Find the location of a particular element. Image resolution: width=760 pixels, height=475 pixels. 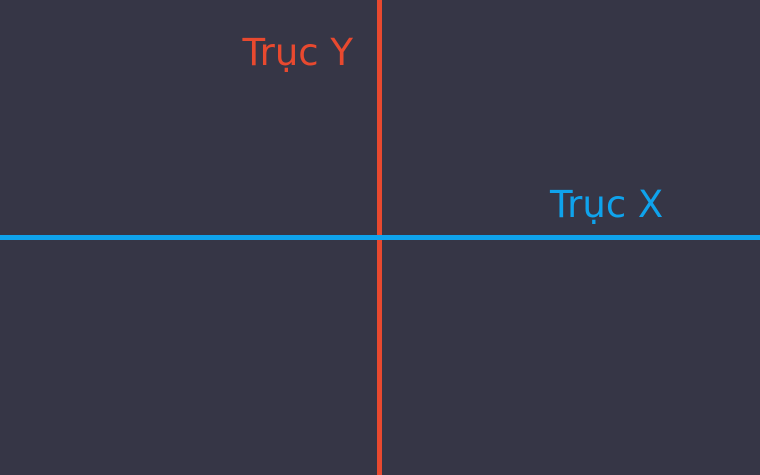

x-axis-label: Trục X is located at coordinates (607, 204).